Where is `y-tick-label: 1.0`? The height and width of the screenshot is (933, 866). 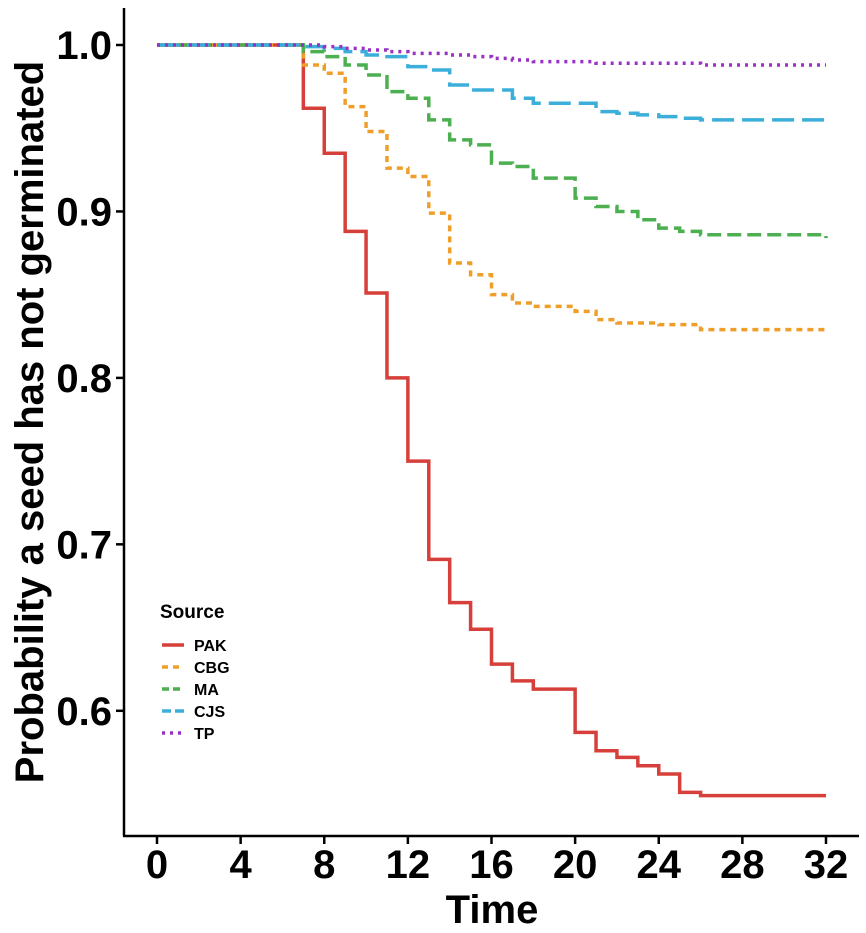 y-tick-label: 1.0 is located at coordinates (84, 46).